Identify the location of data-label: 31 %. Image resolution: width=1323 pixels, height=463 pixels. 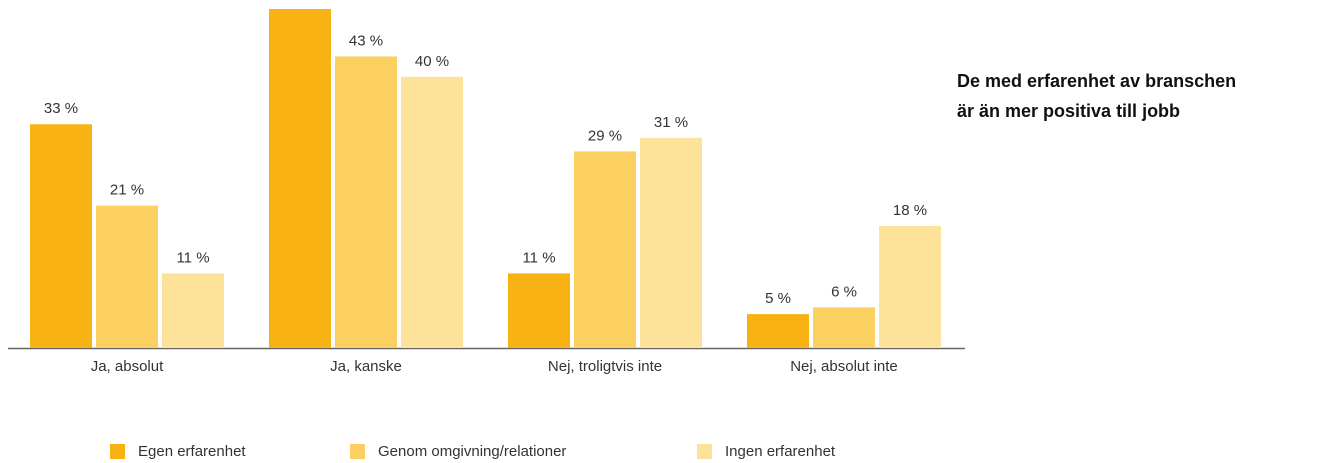
(671, 122).